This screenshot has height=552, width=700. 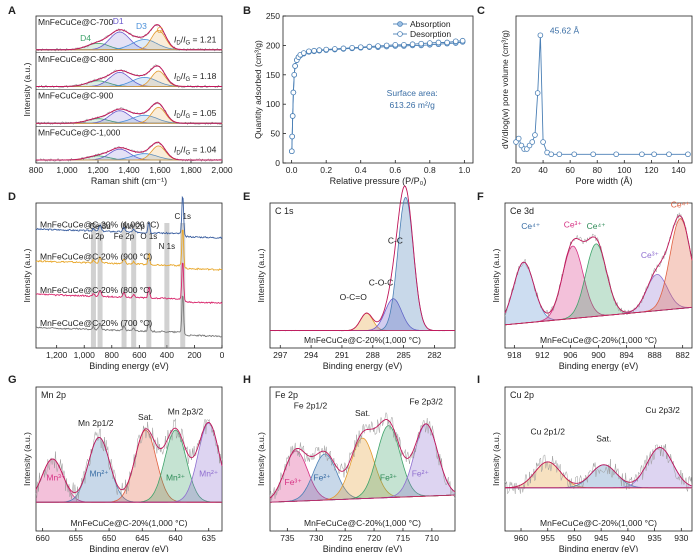 What do you see at coordinates (570, 170) in the screenshot?
I see `x-tick-label: 60` at bounding box center [570, 170].